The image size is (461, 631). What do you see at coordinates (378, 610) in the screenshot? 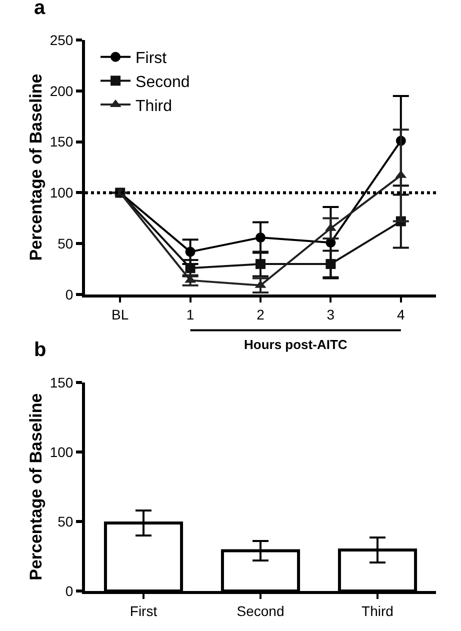
I see `x-tick-label: Third` at bounding box center [378, 610].